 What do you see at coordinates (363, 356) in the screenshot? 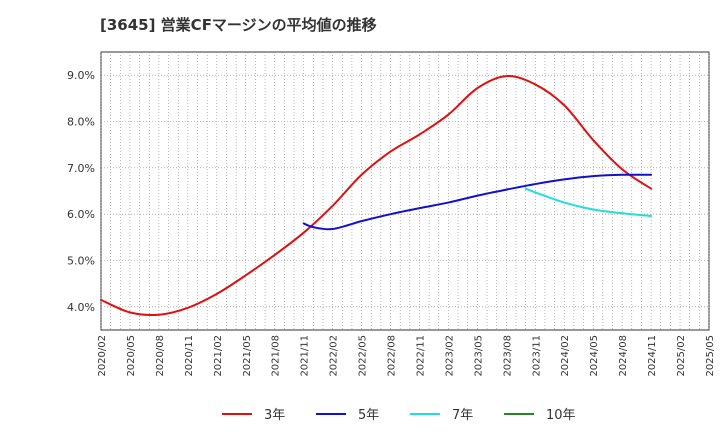
I see `x-tick-label: 2022/05` at bounding box center [363, 356].